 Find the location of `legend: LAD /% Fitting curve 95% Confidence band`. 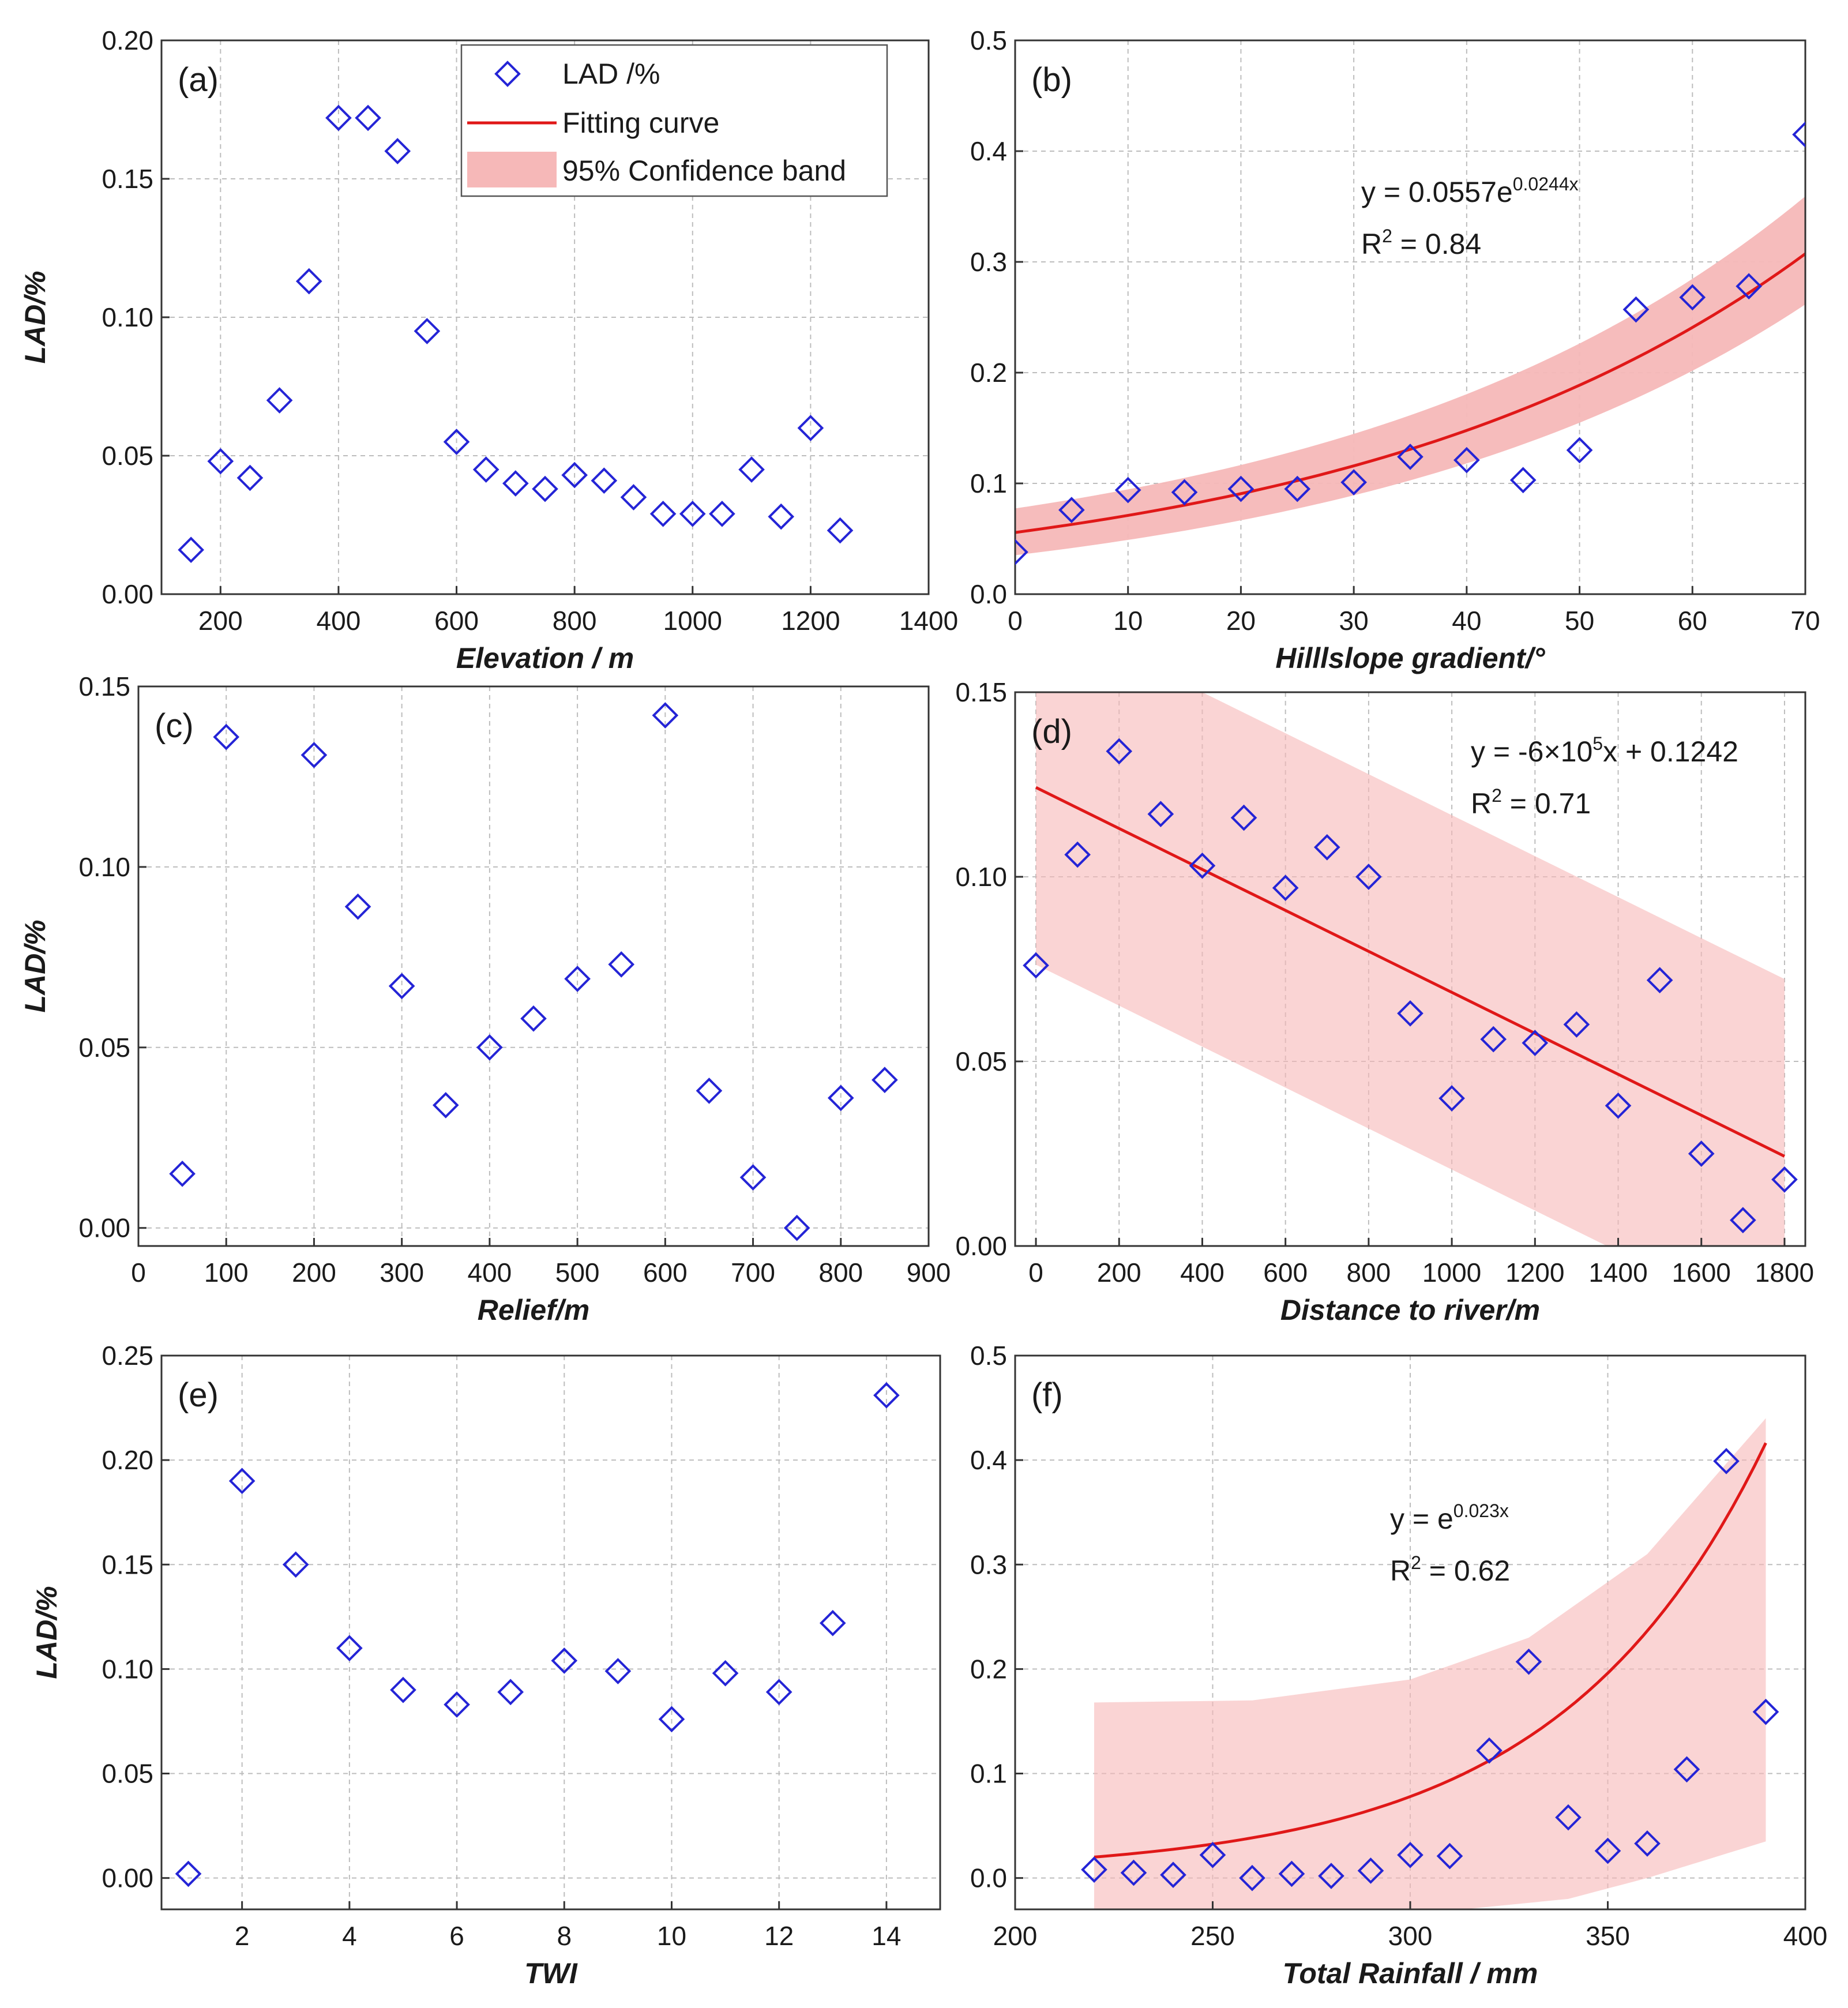

legend: LAD /% Fitting curve 95% Confidence band is located at coordinates (674, 120).